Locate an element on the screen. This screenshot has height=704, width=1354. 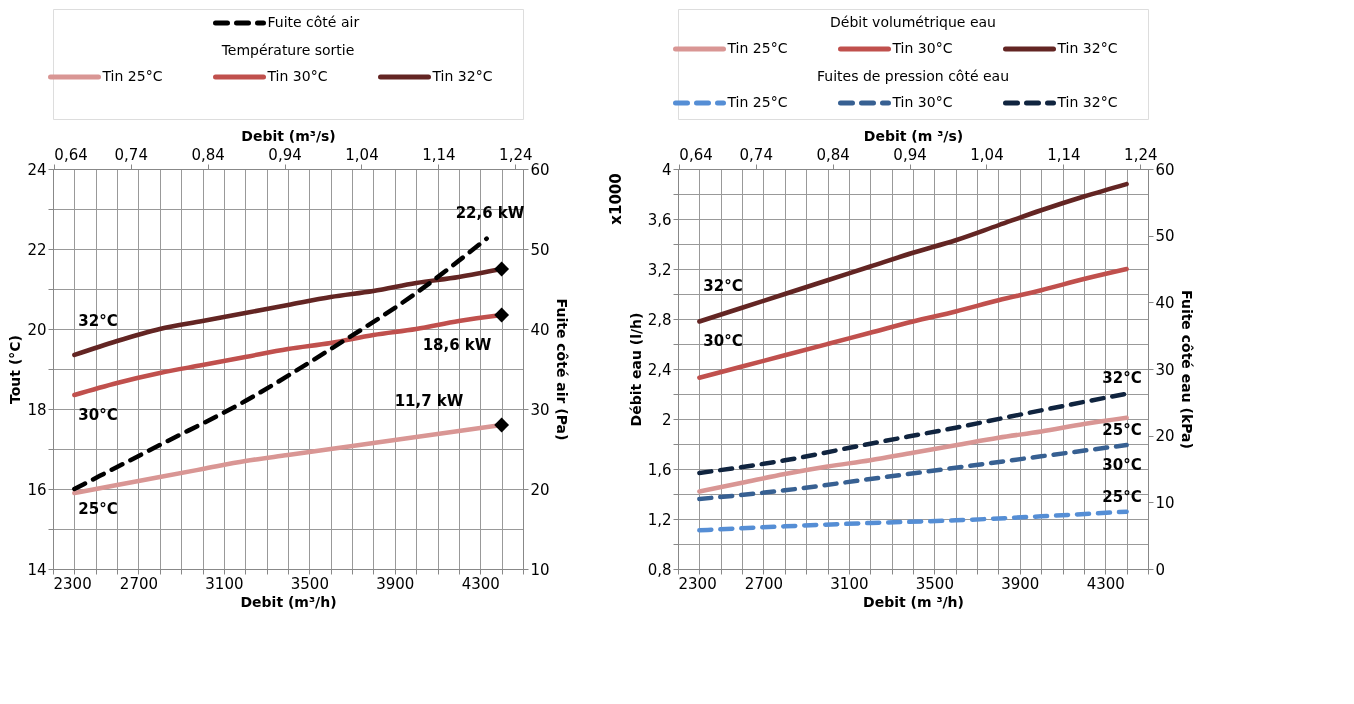
y-tick-label: 16 is located at coordinates (37, 489).